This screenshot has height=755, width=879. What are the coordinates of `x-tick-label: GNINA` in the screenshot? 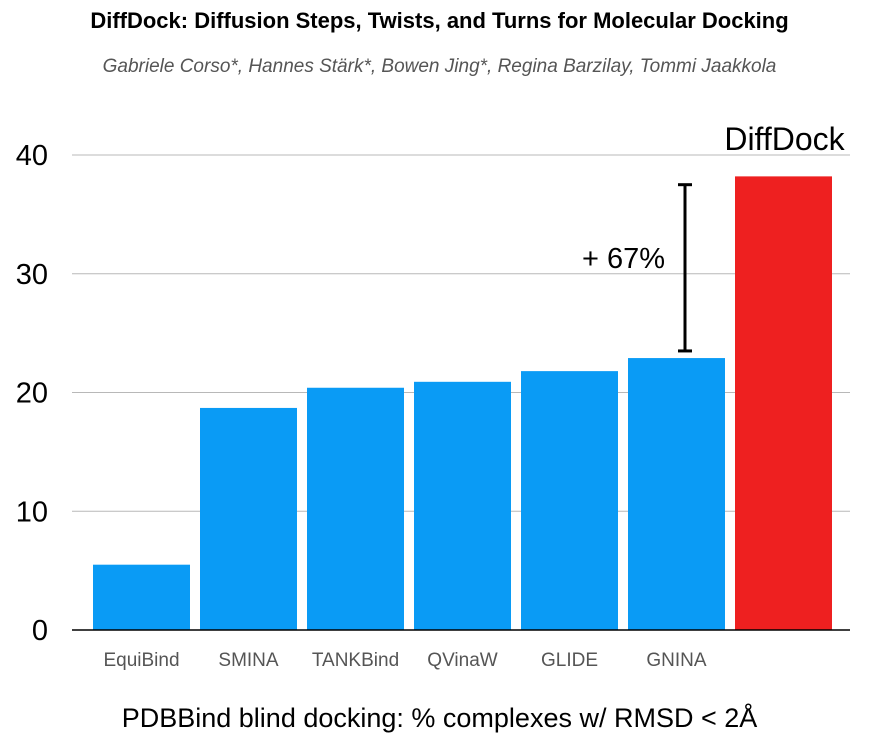 It's located at (676, 660).